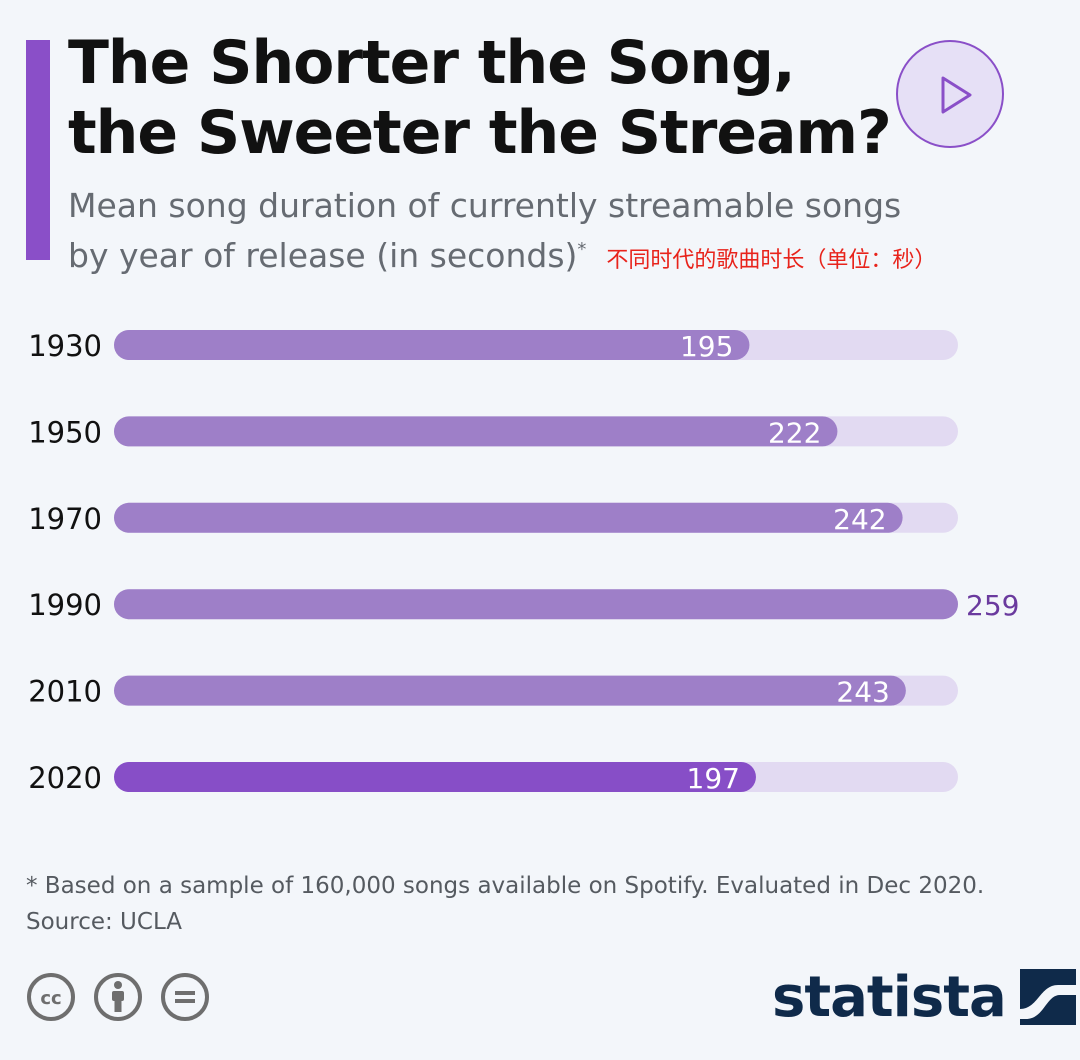  Describe the element at coordinates (38, 150) in the screenshot. I see `accent-bar` at that location.